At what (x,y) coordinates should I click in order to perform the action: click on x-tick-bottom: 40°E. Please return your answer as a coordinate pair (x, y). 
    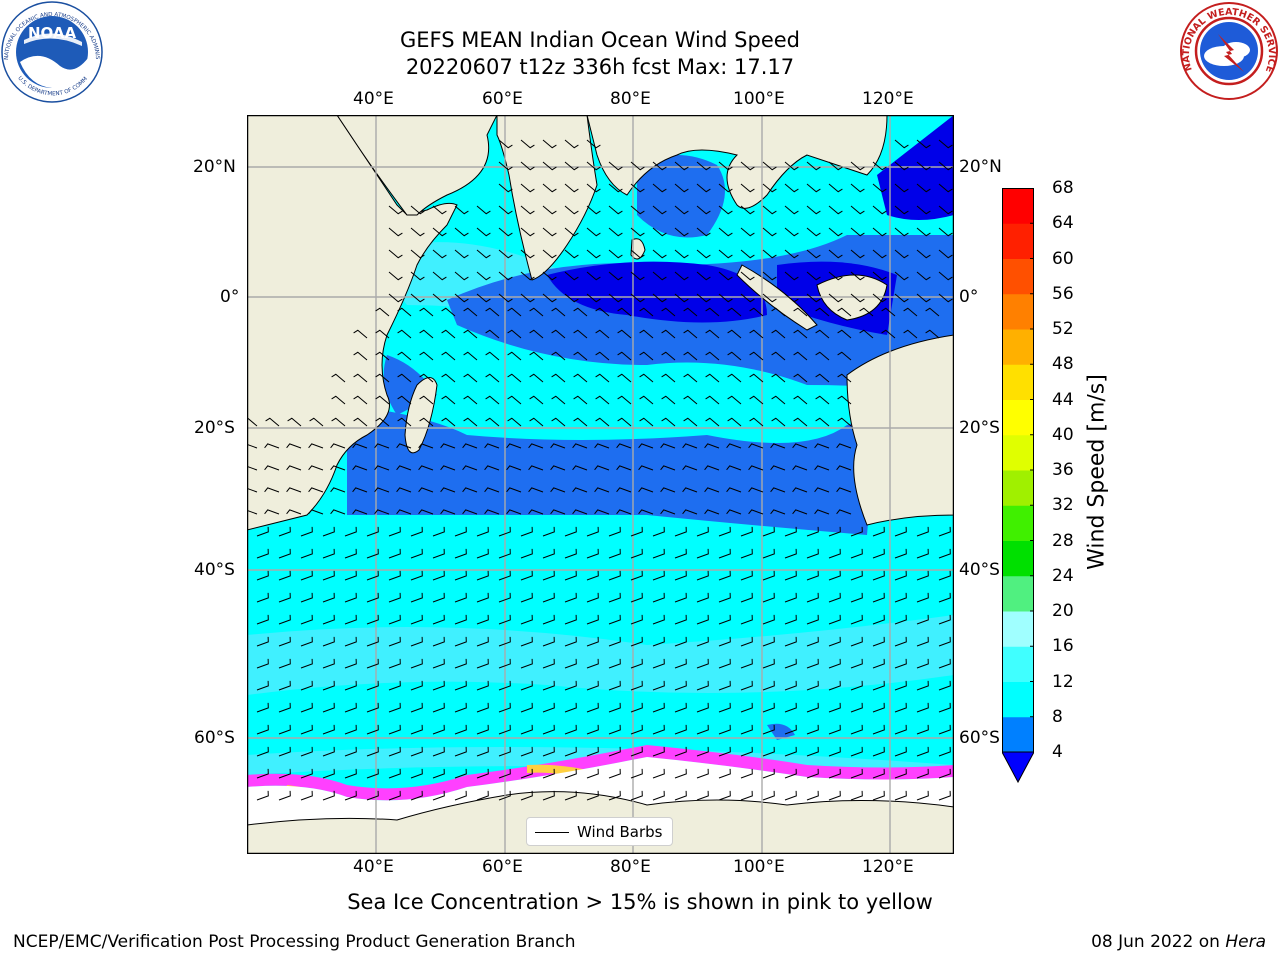
    Looking at the image, I should click on (373, 867).